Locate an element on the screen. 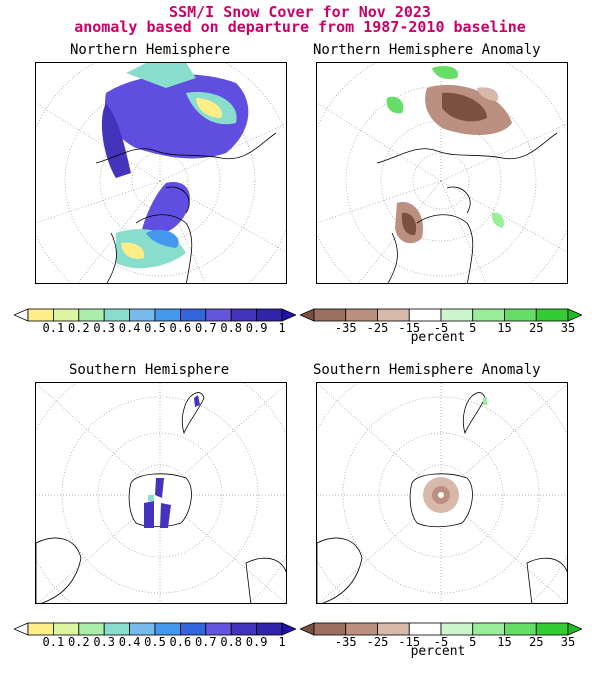  sh-anomaly-tick-label: 35 is located at coordinates (568, 642).